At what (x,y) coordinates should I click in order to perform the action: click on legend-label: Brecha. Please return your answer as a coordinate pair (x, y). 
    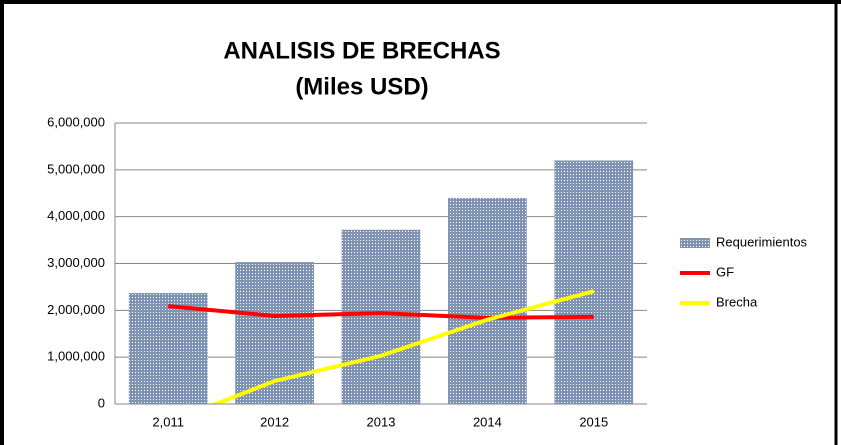
    Looking at the image, I should click on (737, 301).